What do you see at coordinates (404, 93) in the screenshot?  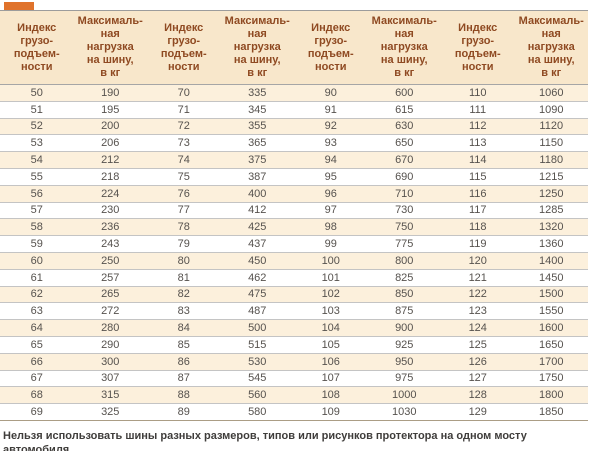 I see `table-cell: 600` at bounding box center [404, 93].